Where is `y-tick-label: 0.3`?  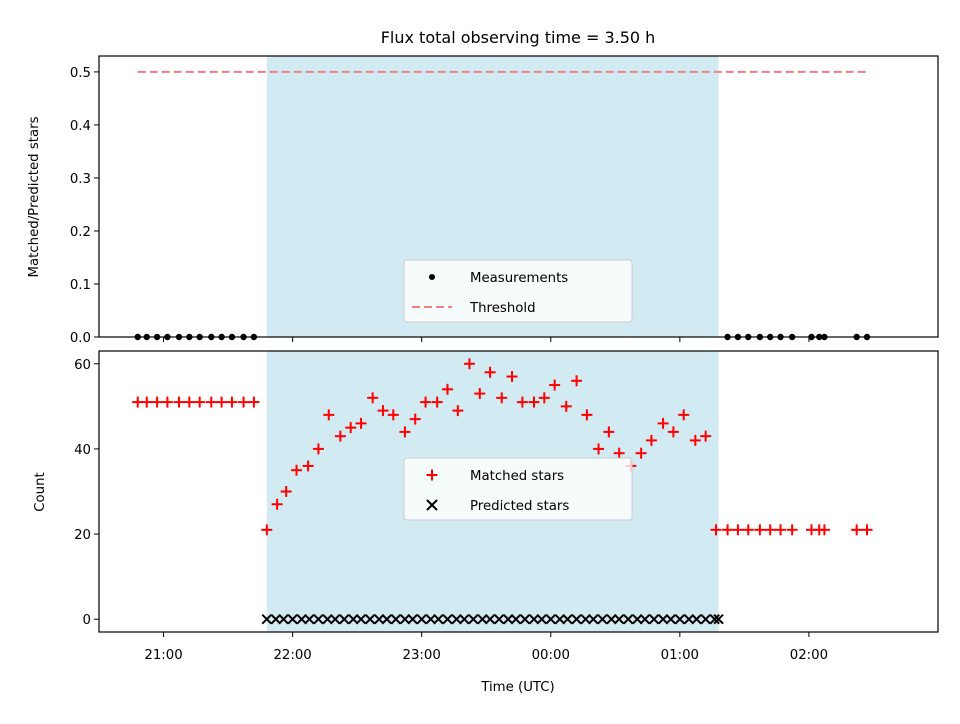 y-tick-label: 0.3 is located at coordinates (80, 179).